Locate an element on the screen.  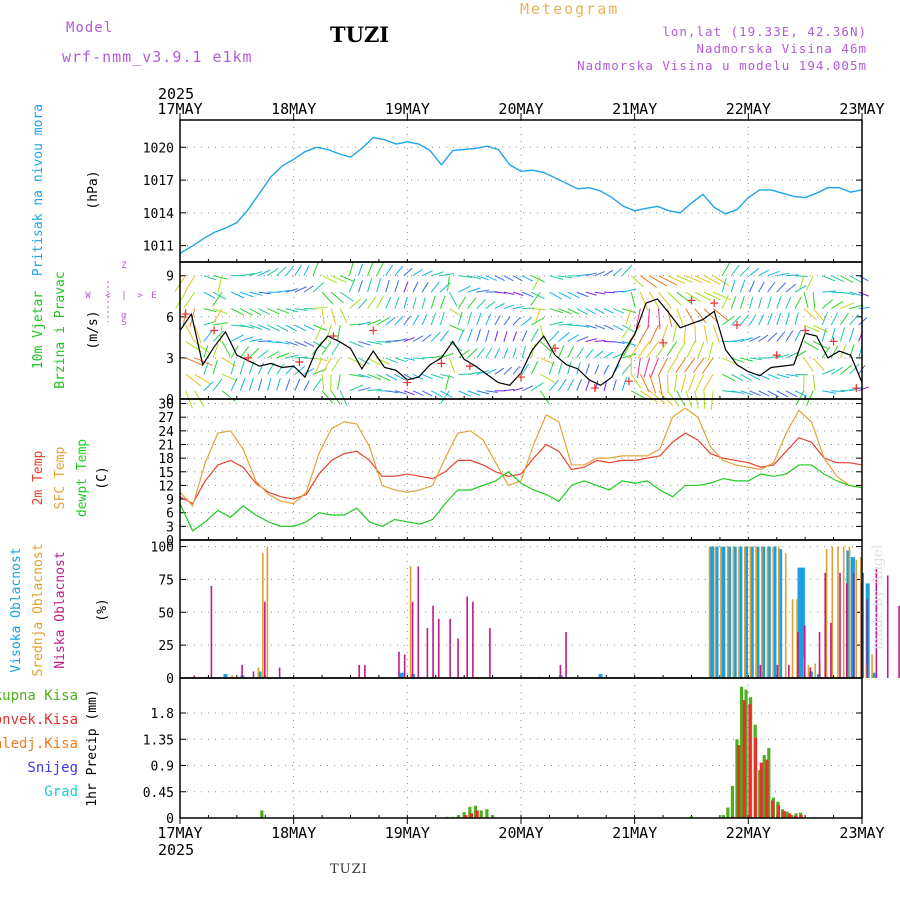
compass-center-mark: | is located at coordinates (123, 296).